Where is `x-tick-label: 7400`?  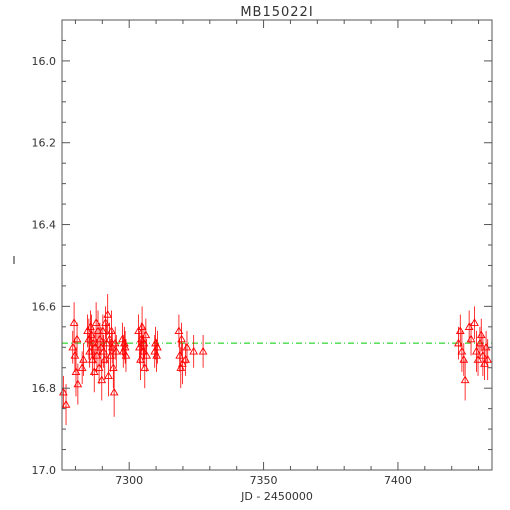 x-tick-label: 7400 is located at coordinates (398, 480).